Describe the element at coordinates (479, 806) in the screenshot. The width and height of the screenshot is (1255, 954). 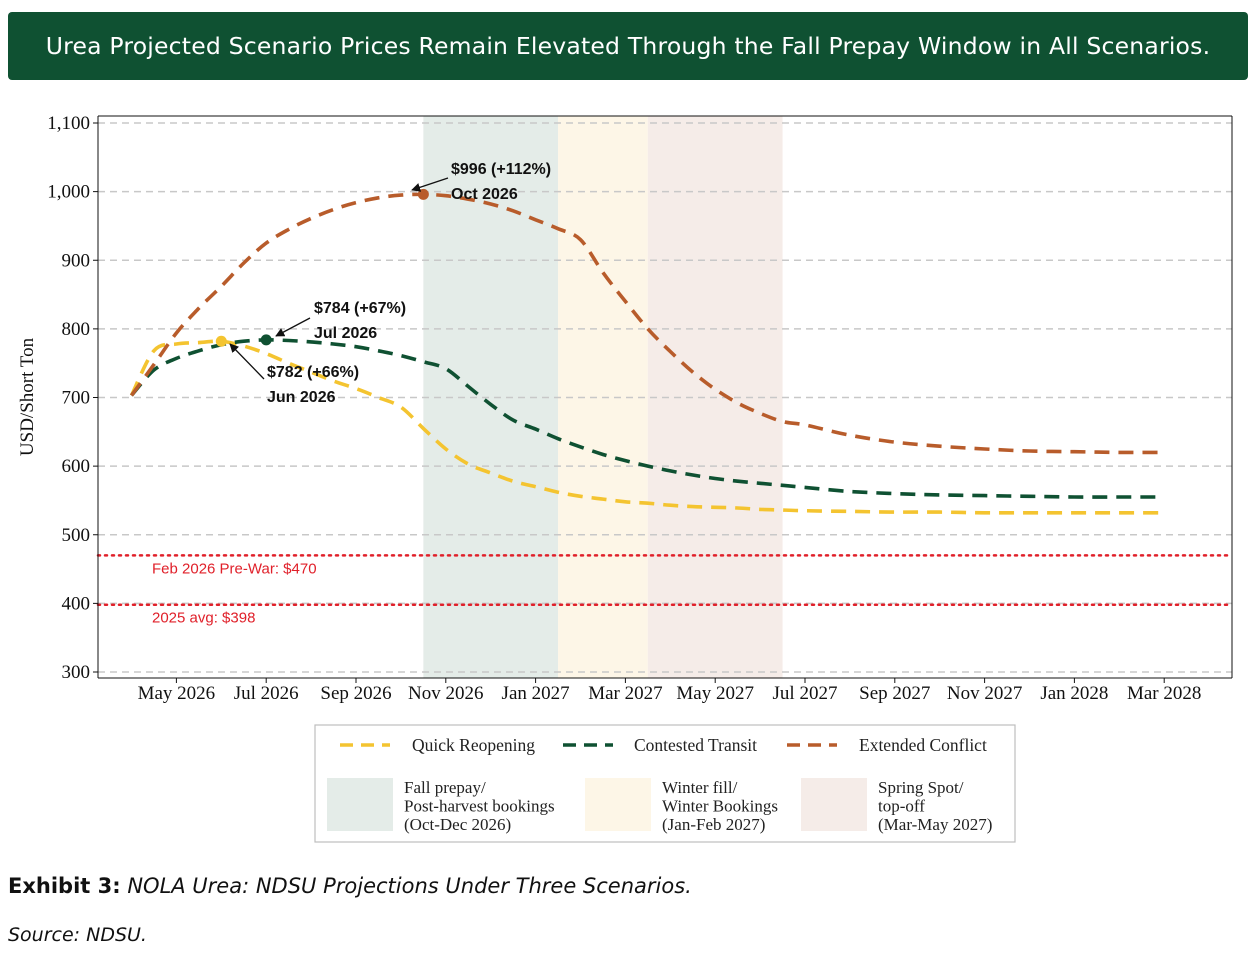
I see `legend-band-label-1-line-2: Post-harvest bookings` at that location.